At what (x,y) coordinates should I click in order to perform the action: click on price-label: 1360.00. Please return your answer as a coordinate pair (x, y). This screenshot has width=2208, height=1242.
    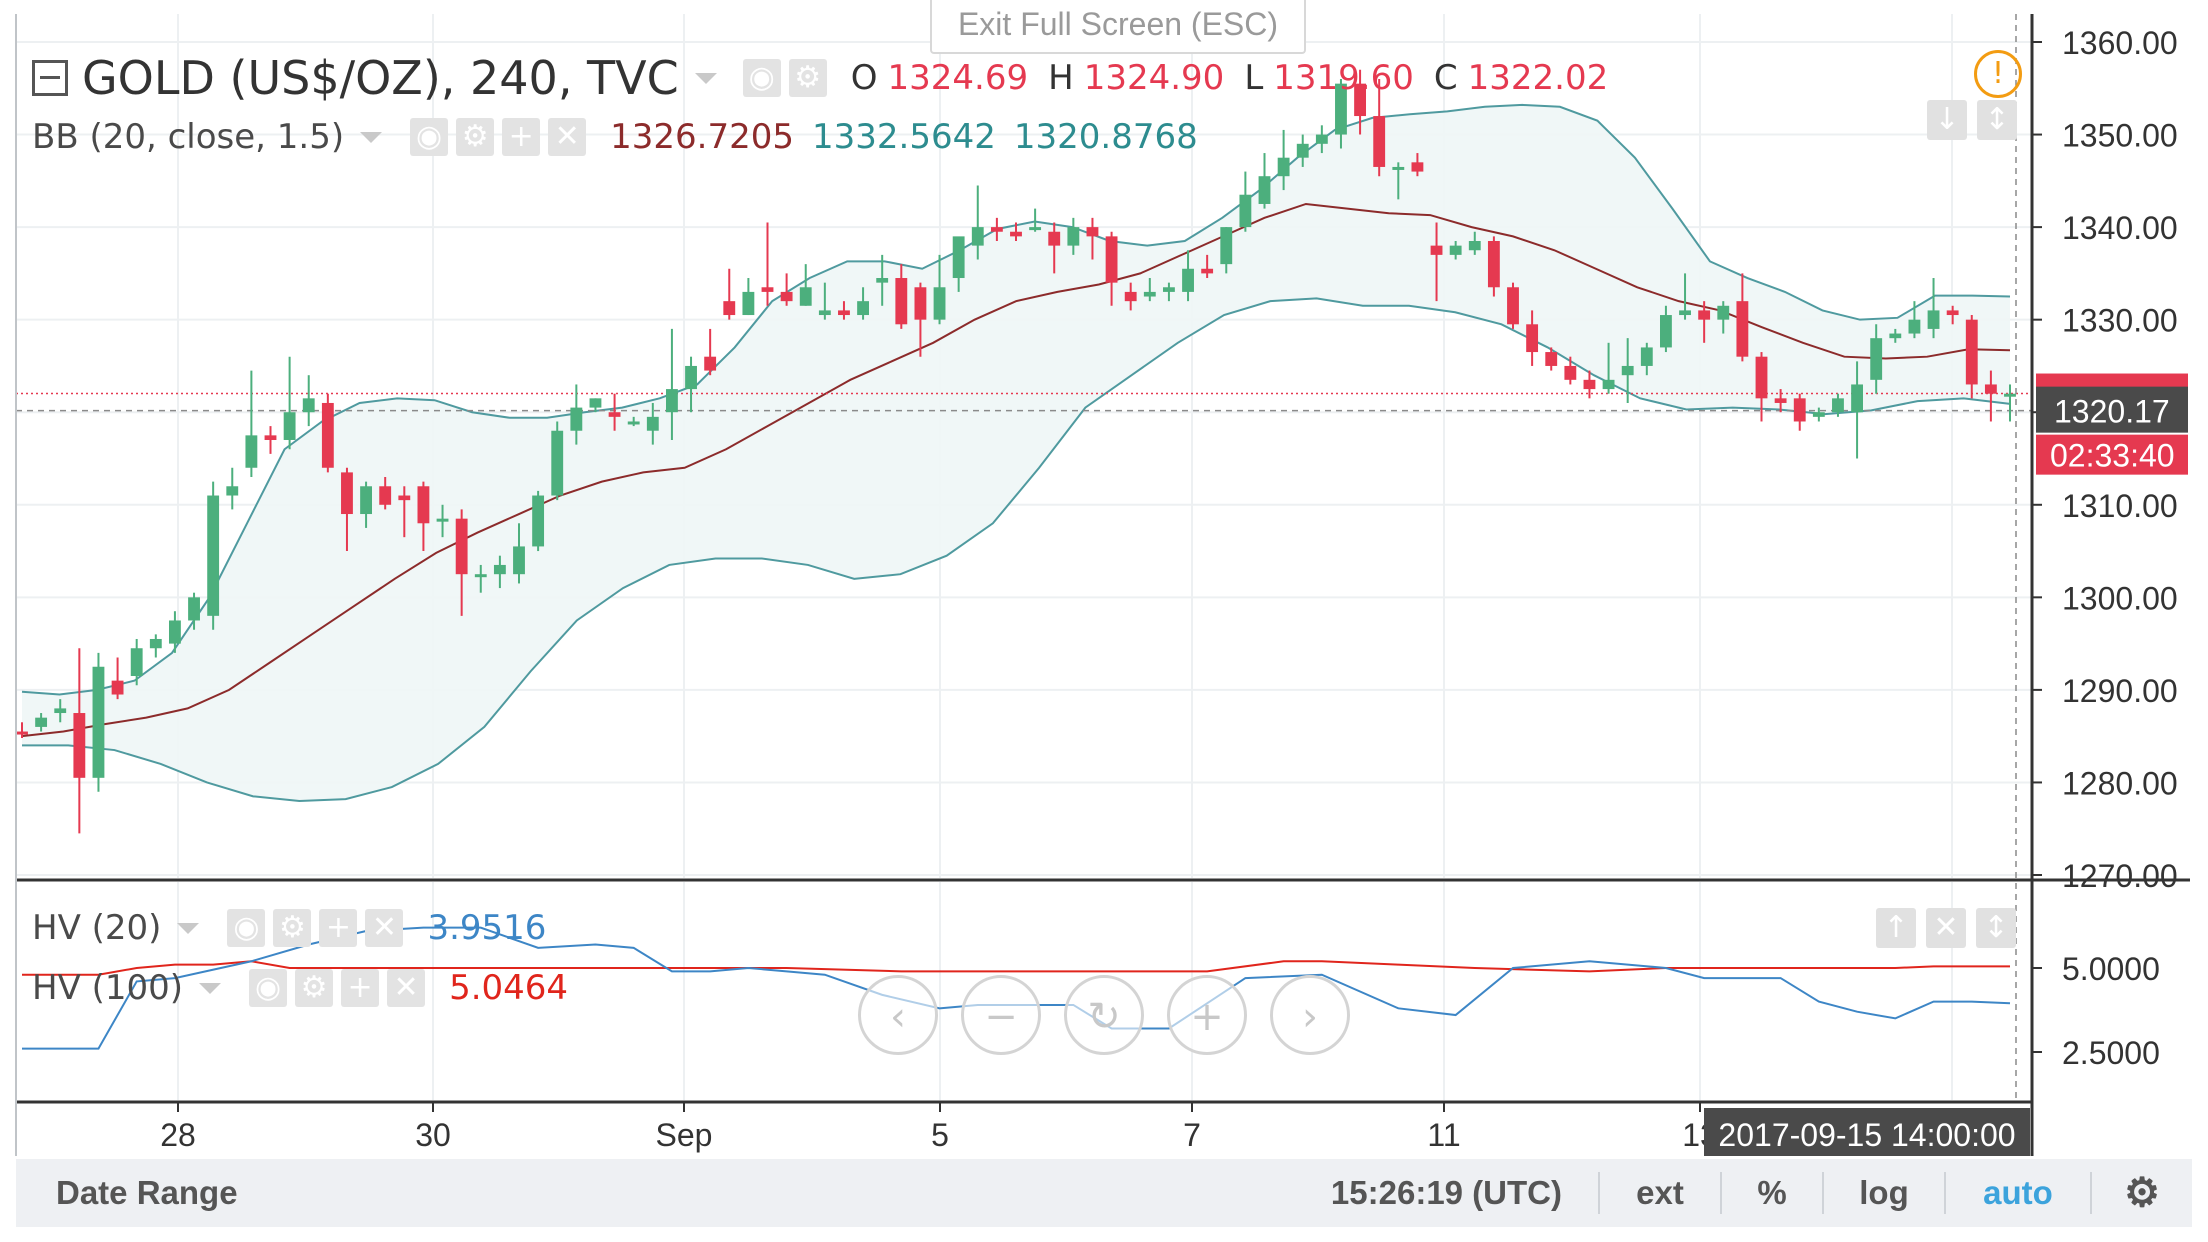
    Looking at the image, I should click on (2120, 43).